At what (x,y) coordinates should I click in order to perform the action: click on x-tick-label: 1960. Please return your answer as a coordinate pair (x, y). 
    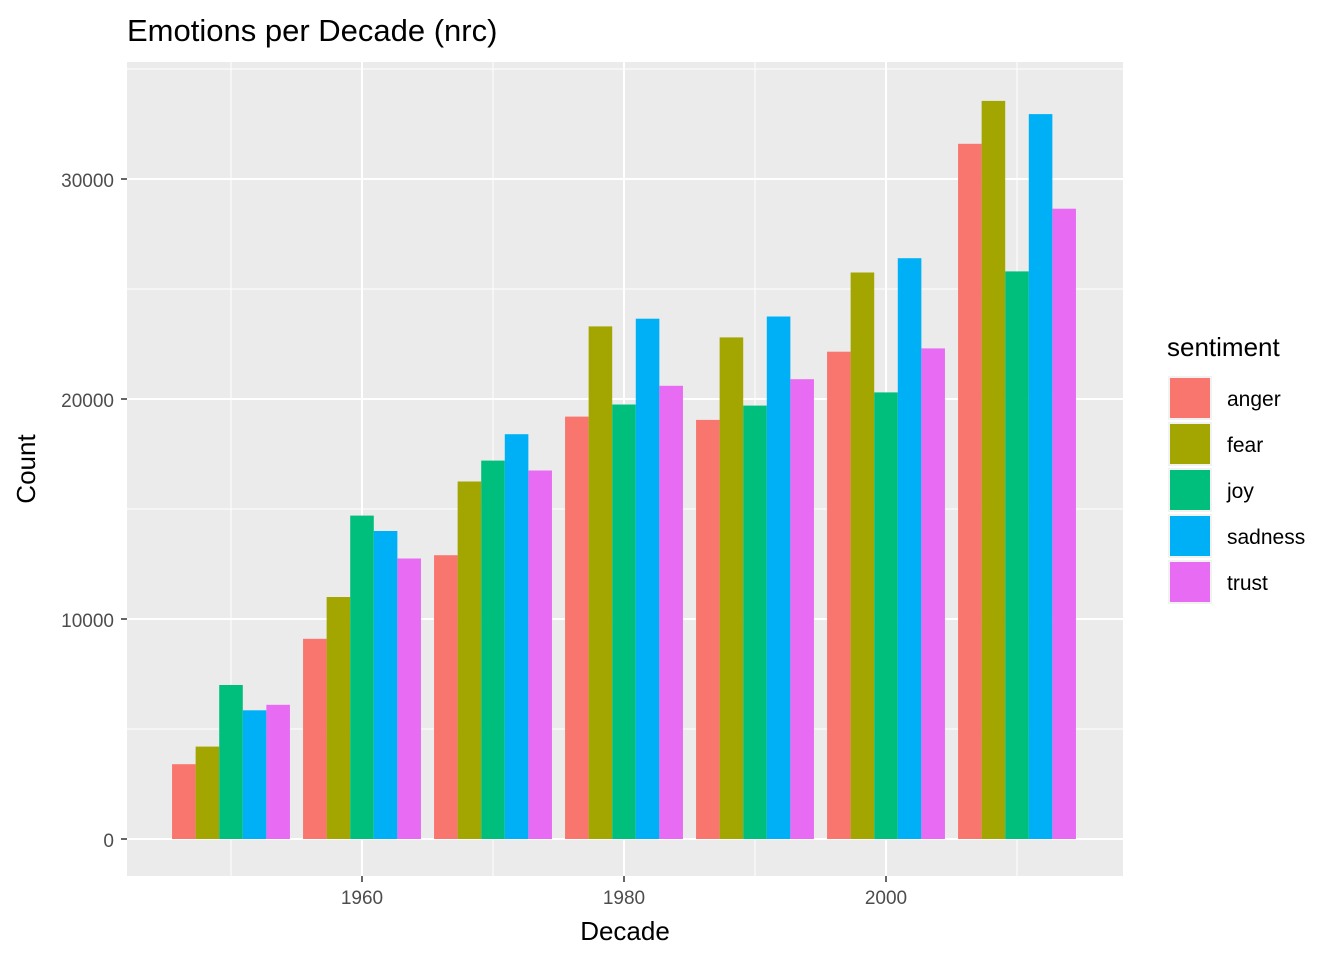
    Looking at the image, I should click on (362, 898).